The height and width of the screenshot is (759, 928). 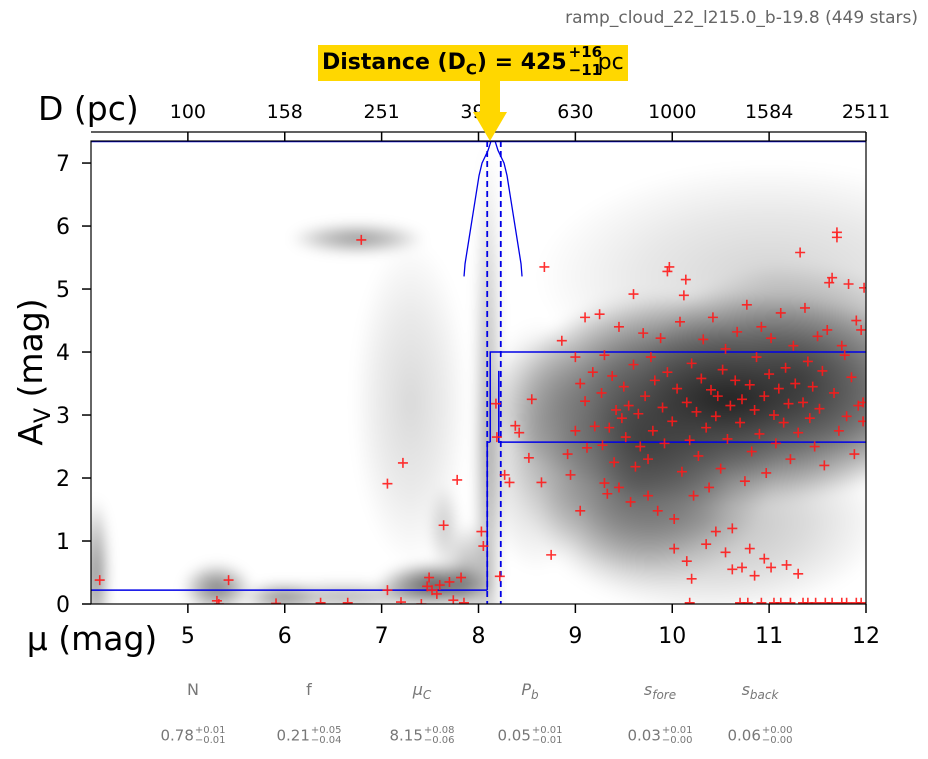 I want to click on top-tick-label: 251, so click(x=381, y=112).